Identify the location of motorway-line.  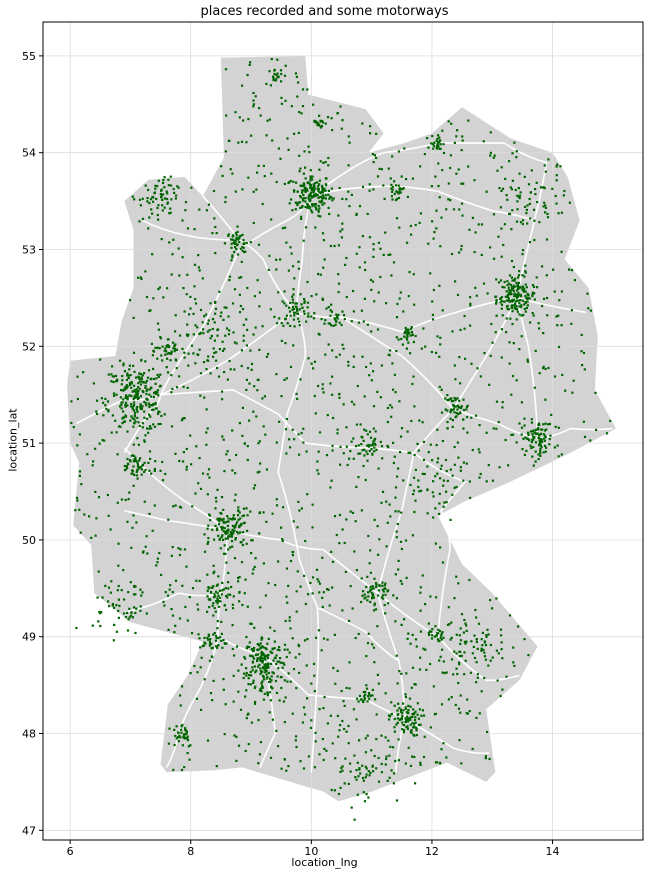
(551, 305).